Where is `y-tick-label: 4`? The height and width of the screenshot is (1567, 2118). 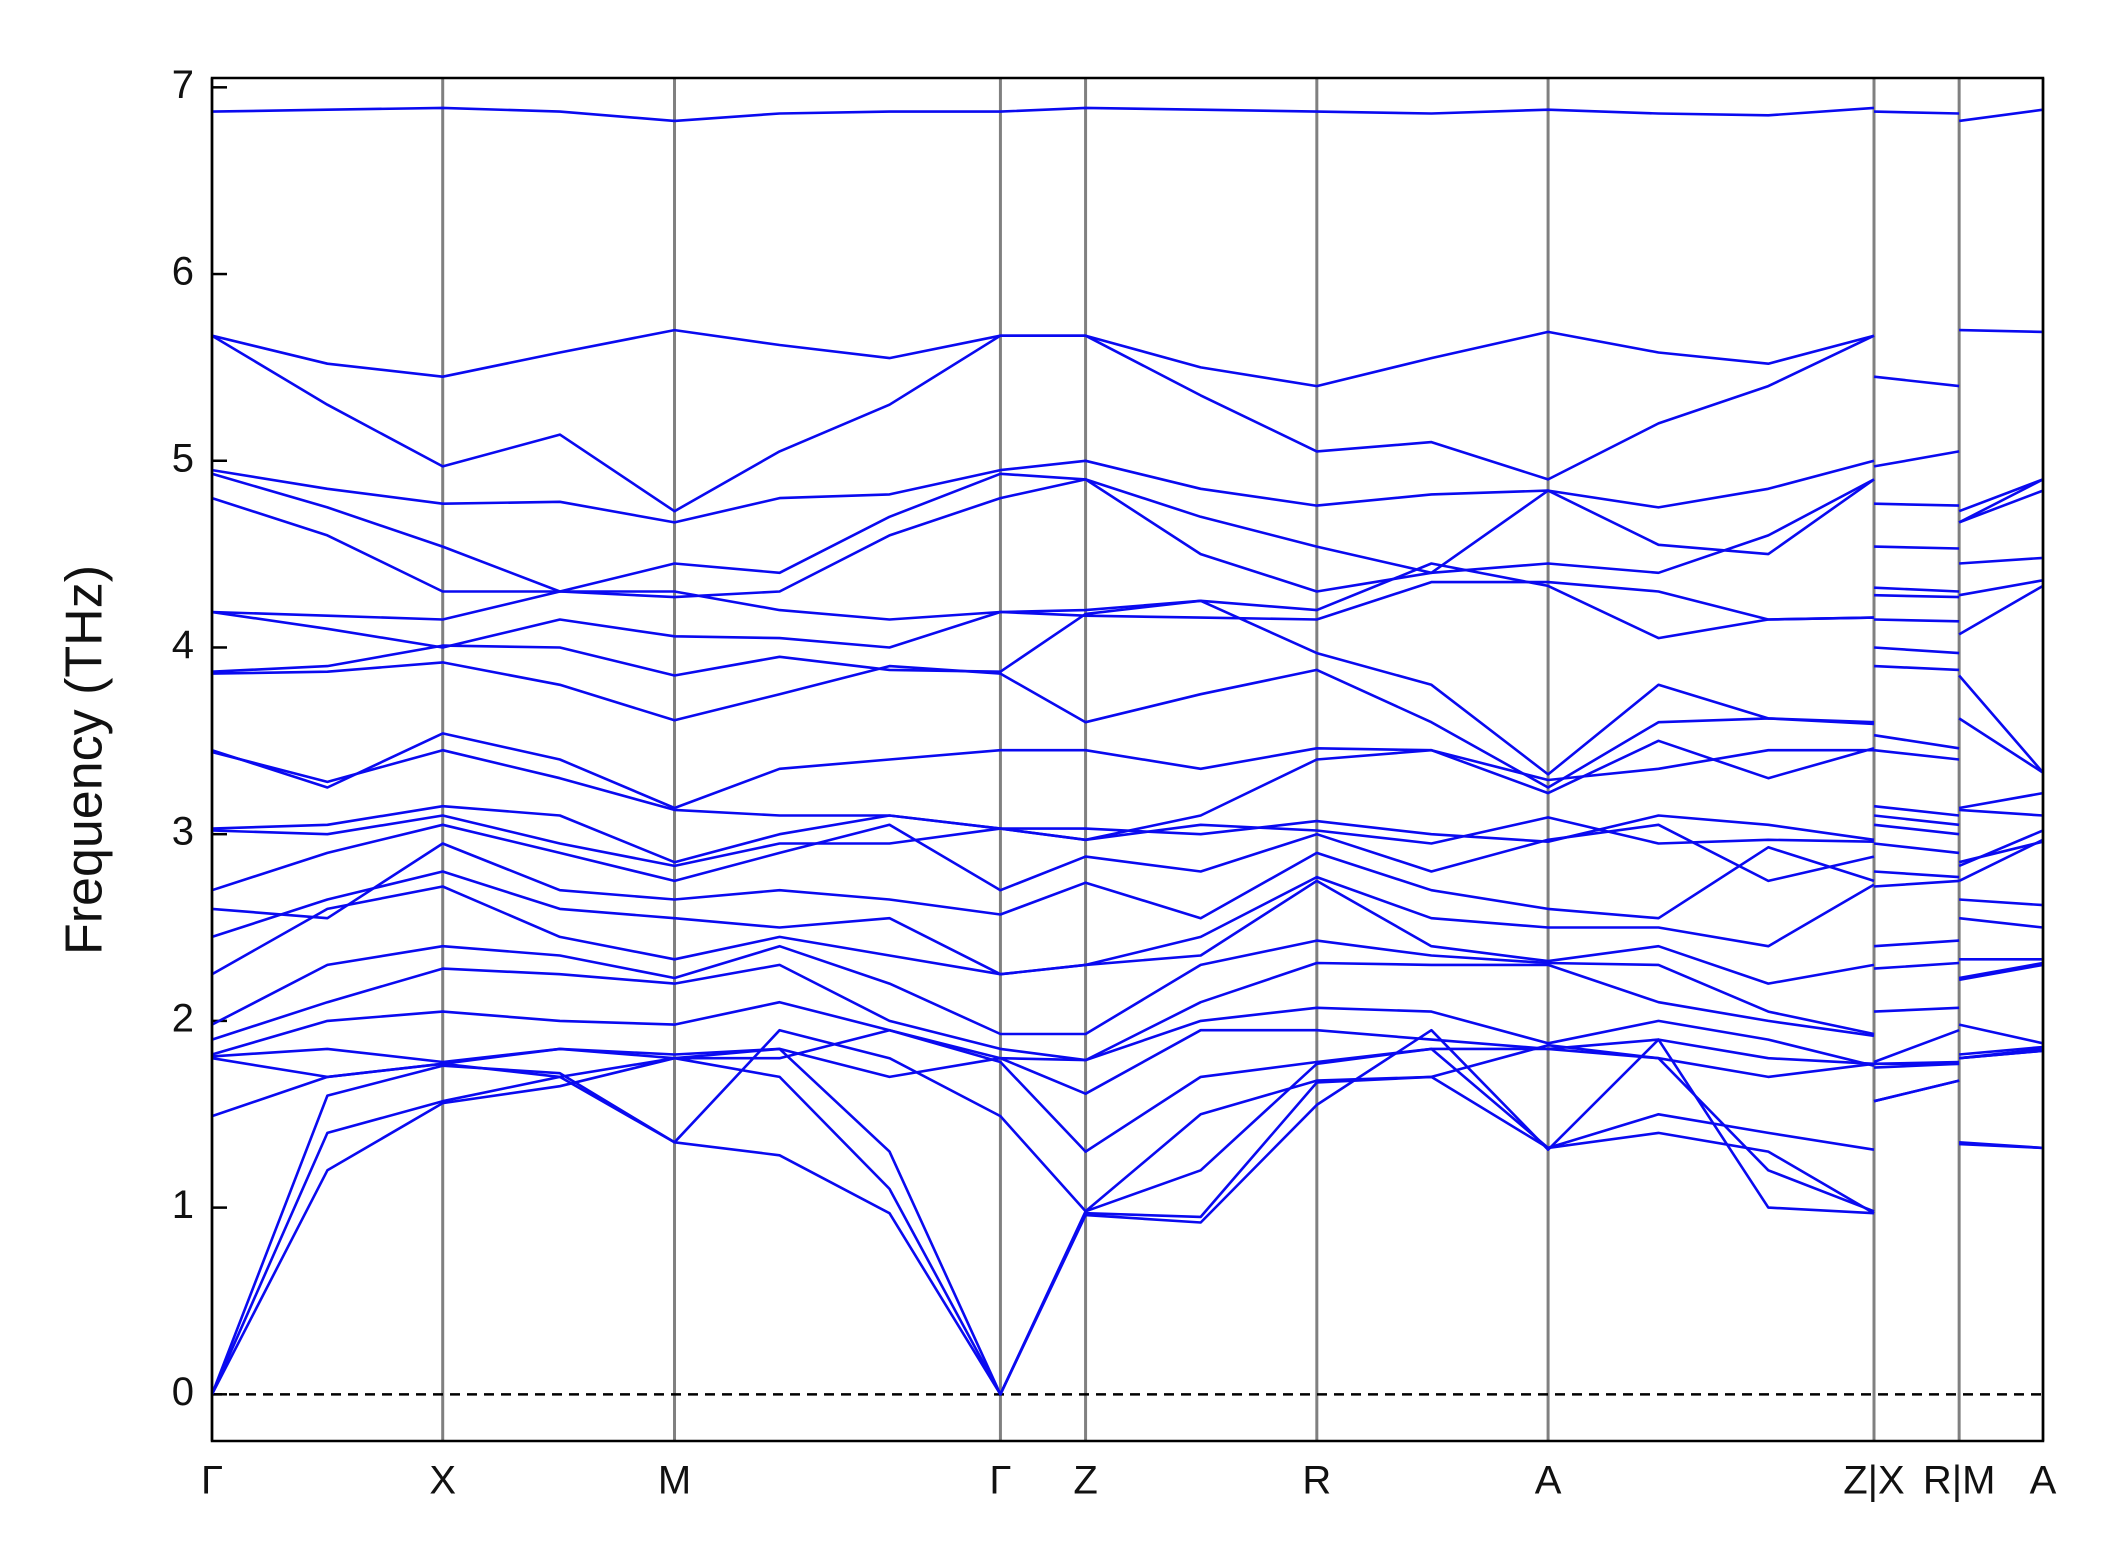 y-tick-label: 4 is located at coordinates (183, 645).